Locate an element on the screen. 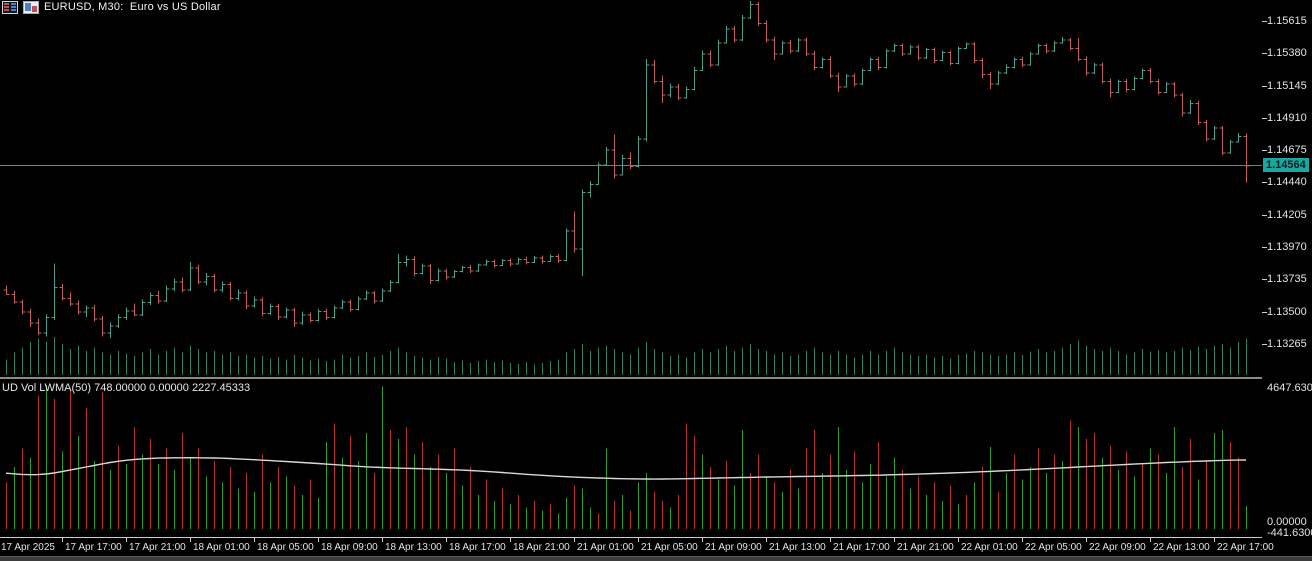 This screenshot has height=561, width=1312. price-axis-label: 1.15380 is located at coordinates (1287, 53).